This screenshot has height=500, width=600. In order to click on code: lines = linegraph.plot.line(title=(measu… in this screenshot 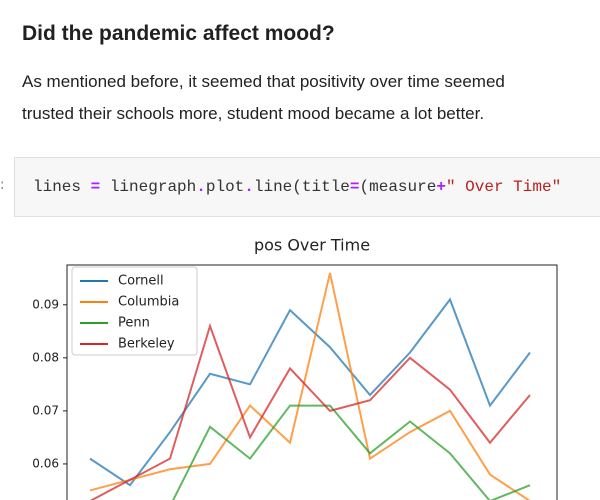, I will do `click(297, 187)`.